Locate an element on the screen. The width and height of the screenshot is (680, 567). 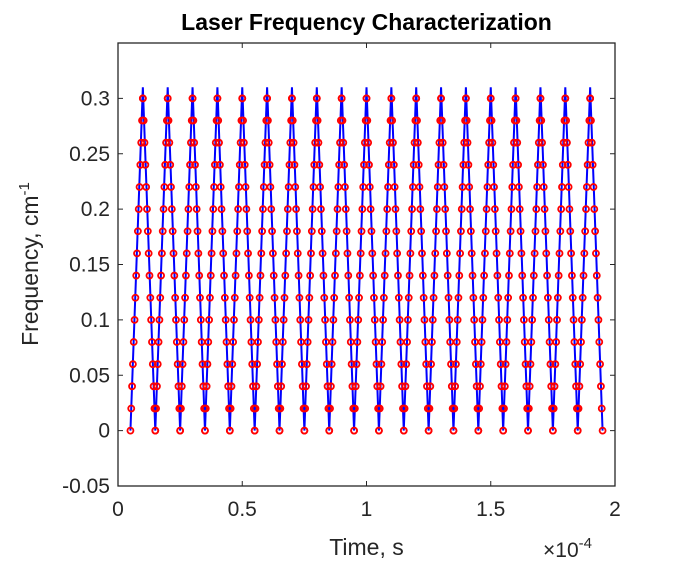
x-axis-exponent-power: -4 is located at coordinates (585, 543).